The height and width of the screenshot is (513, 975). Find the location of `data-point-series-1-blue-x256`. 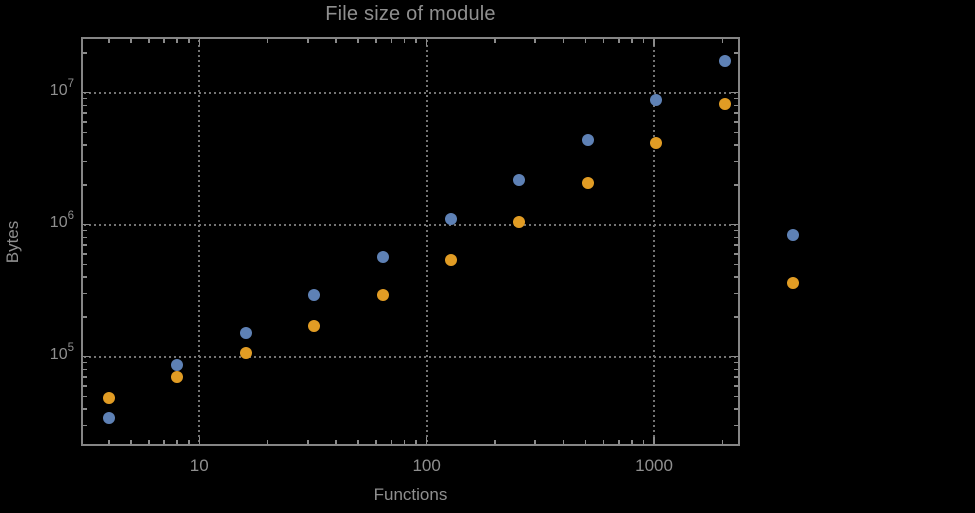

data-point-series-1-blue-x256 is located at coordinates (519, 179).